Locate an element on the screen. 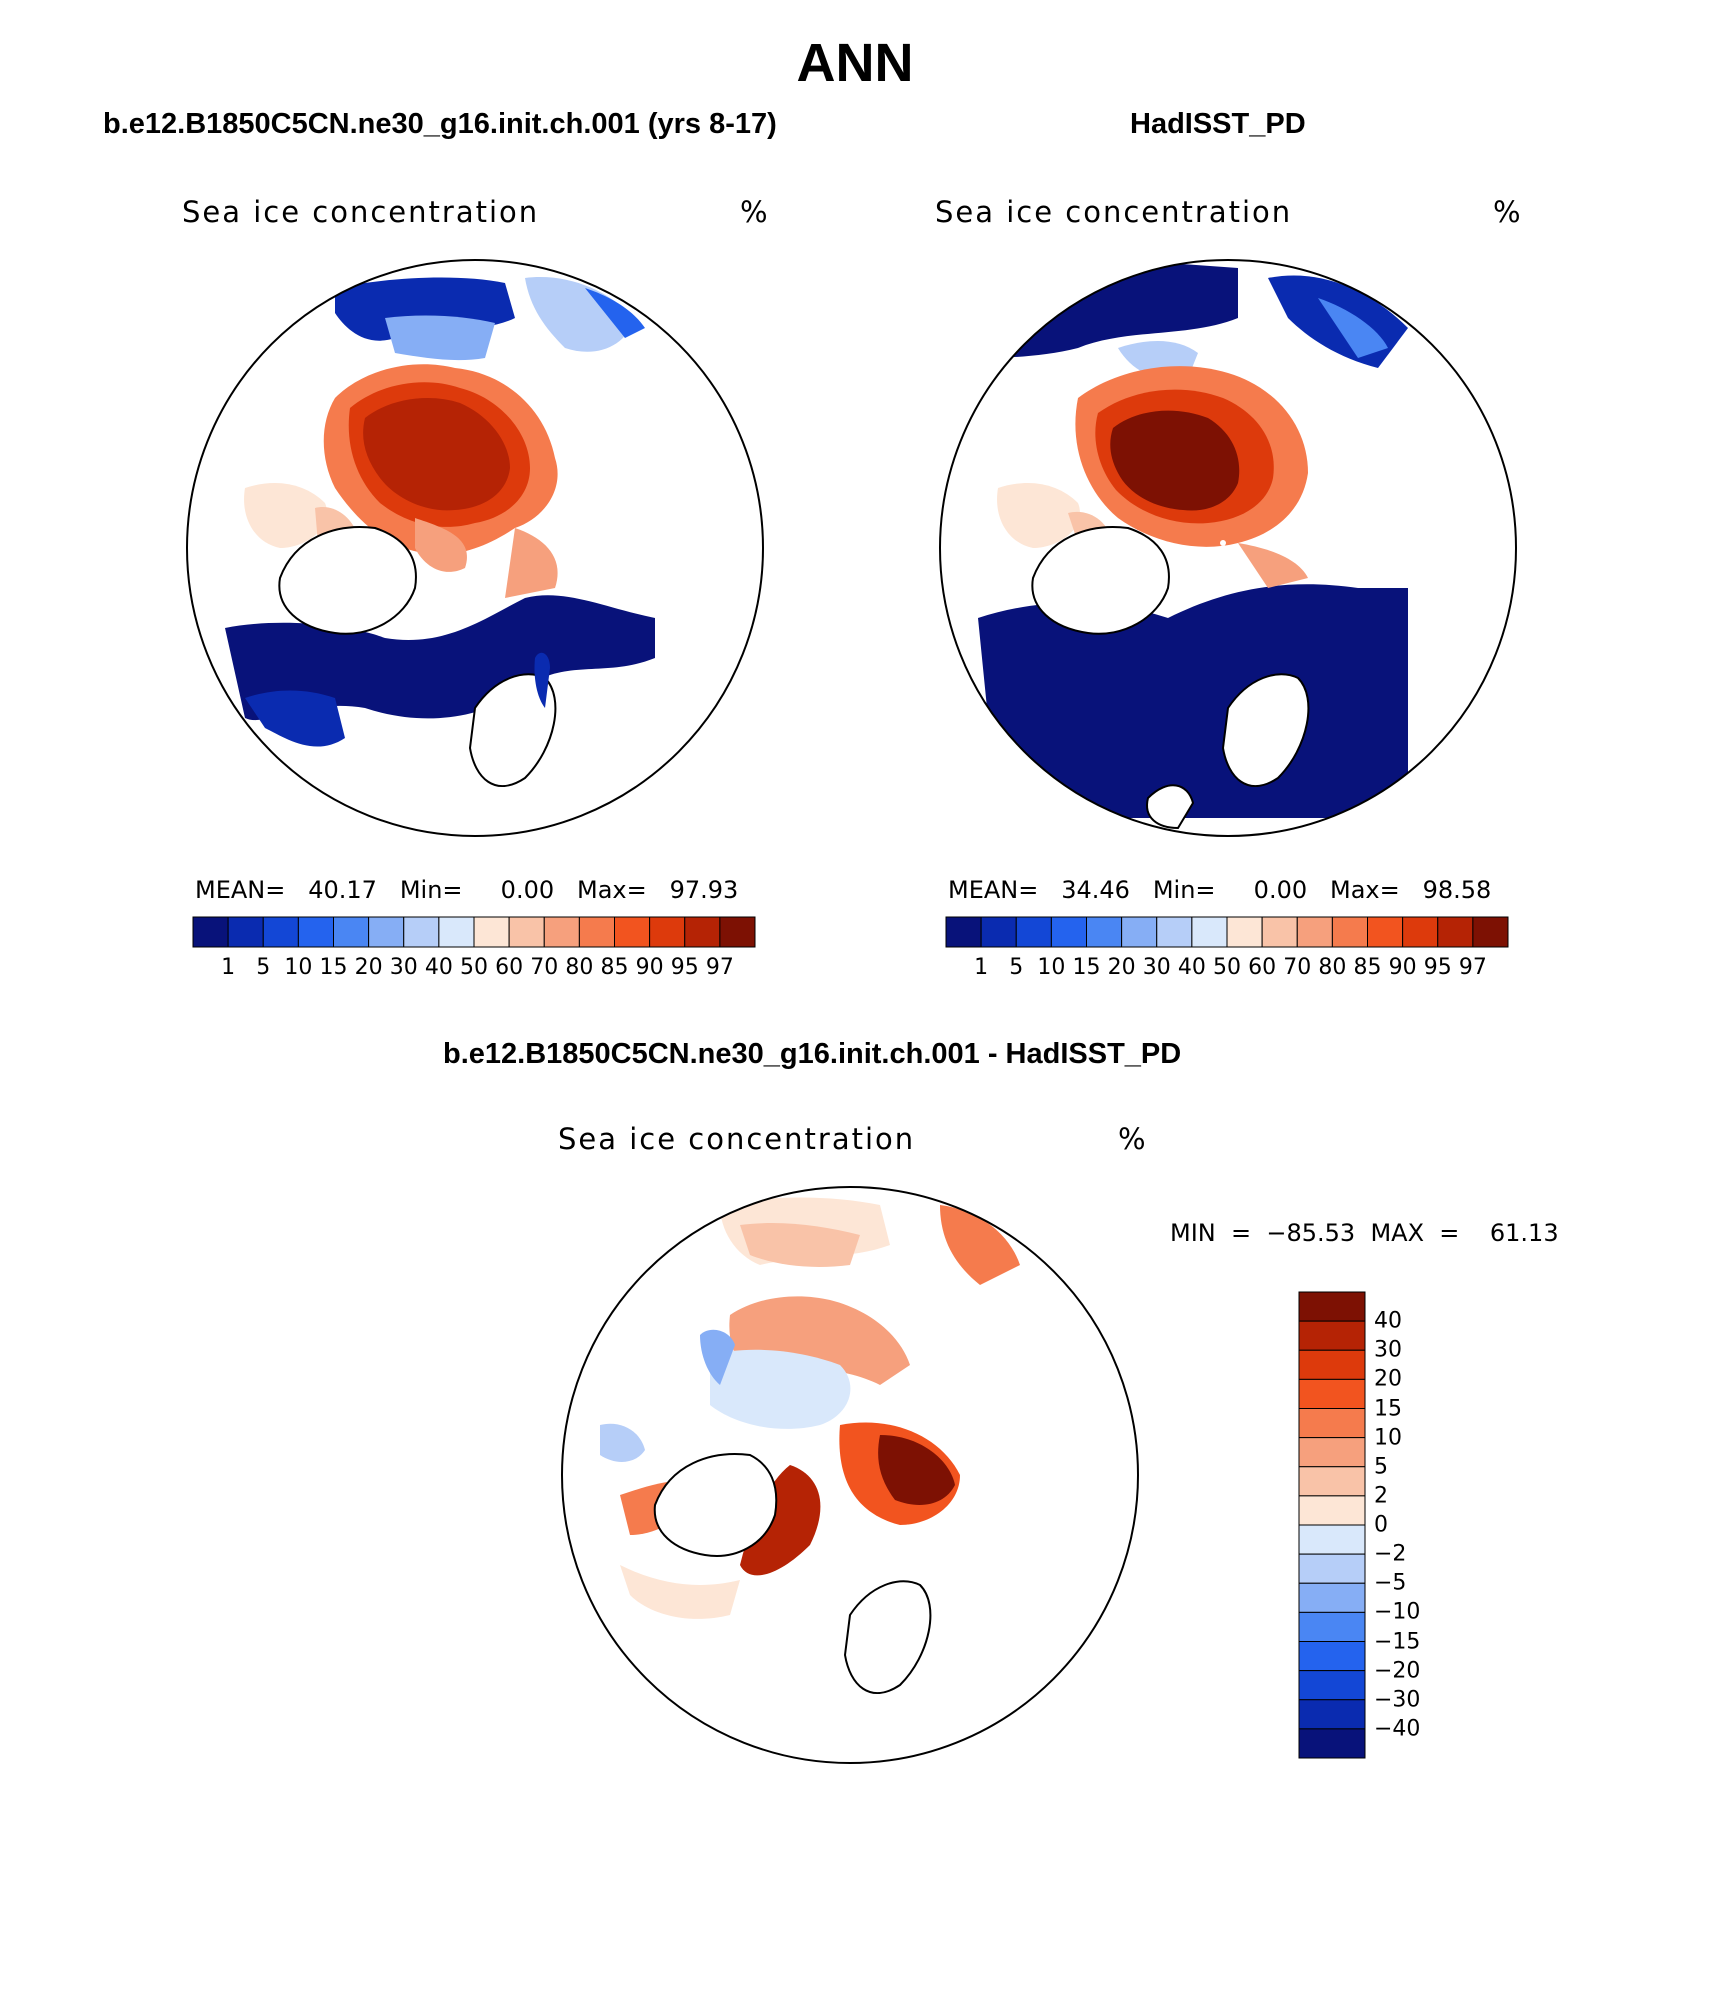 This screenshot has width=1710, height=1994. panel2-map is located at coordinates (1228, 548).